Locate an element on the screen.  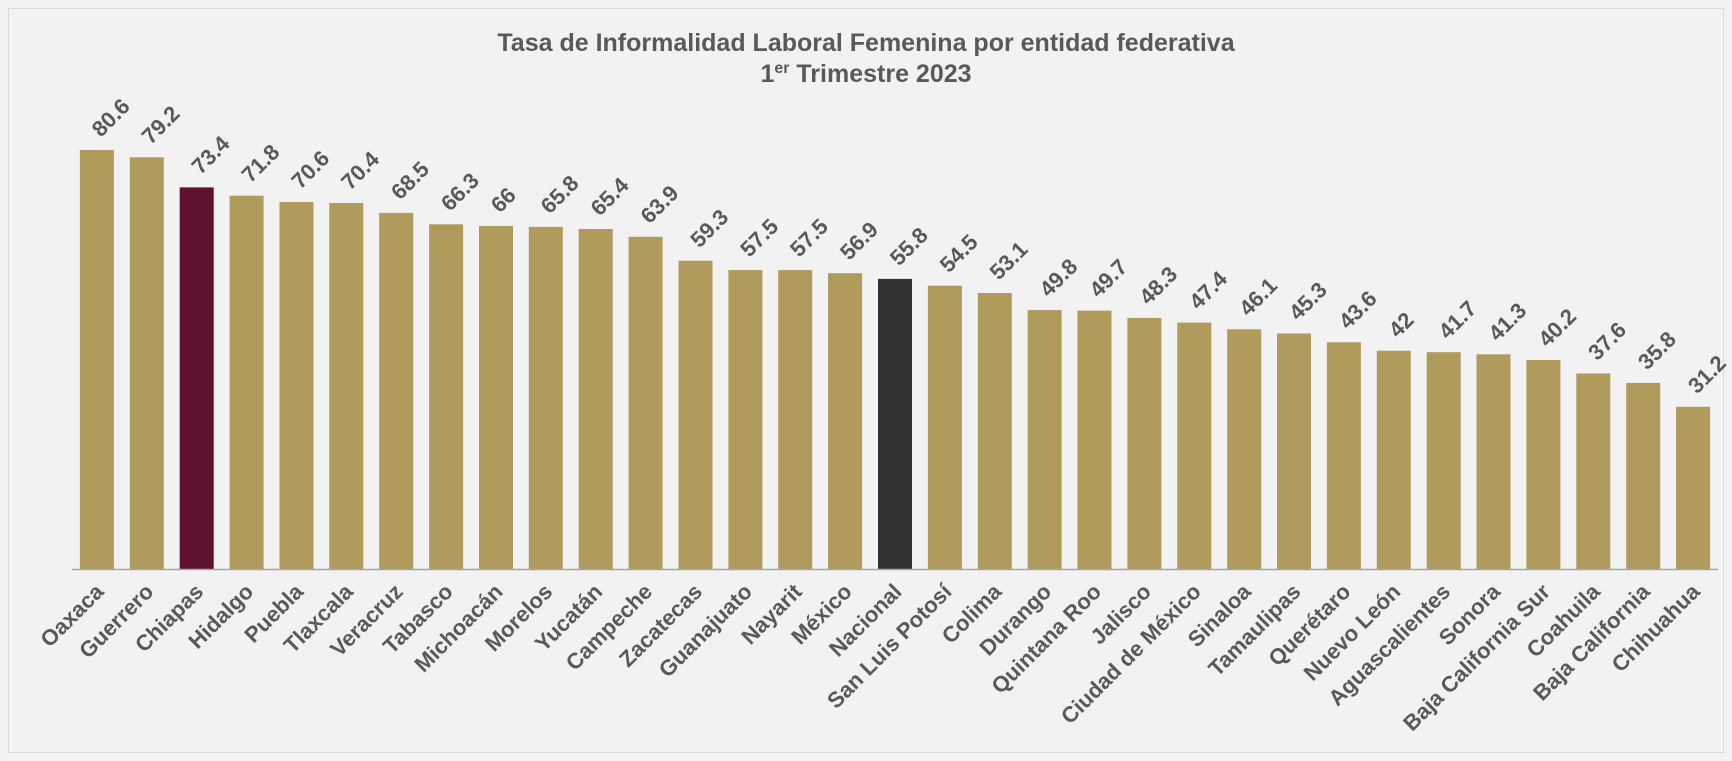
bar-aguascalientes is located at coordinates (1443, 460).